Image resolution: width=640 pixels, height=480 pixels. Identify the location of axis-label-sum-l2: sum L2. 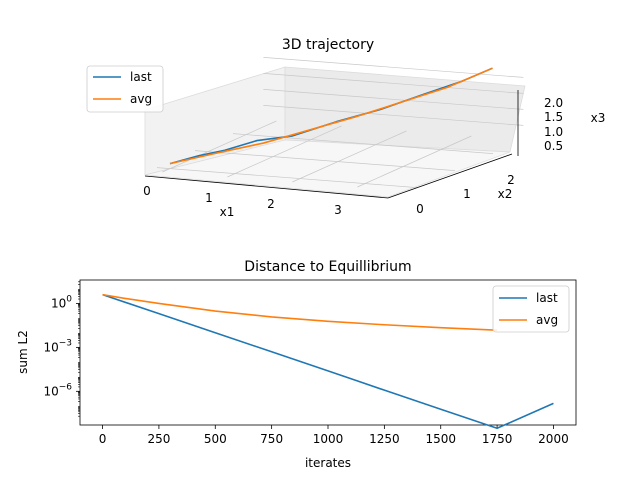
(23, 352).